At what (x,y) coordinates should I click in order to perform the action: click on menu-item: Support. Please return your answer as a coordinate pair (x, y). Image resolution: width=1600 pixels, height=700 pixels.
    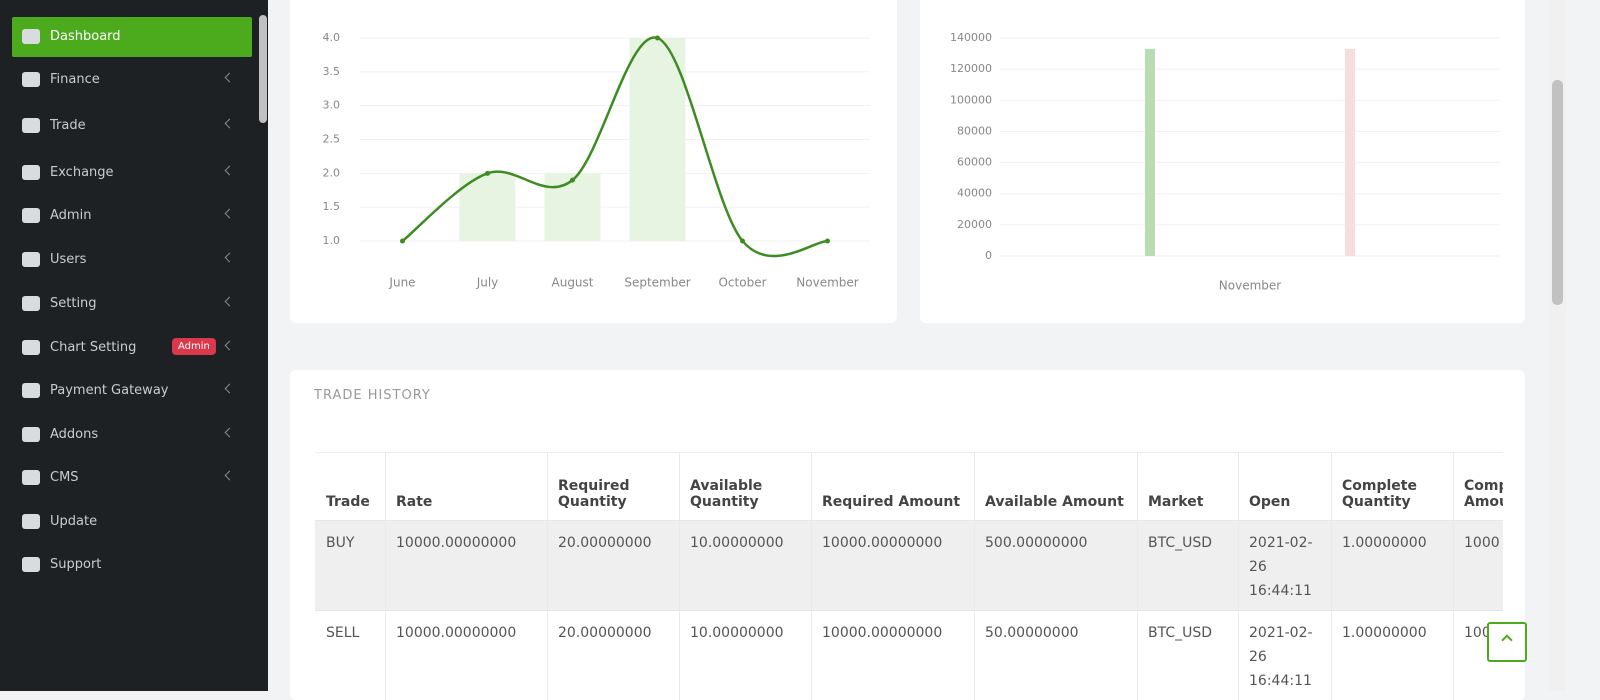
    Looking at the image, I should click on (132, 565).